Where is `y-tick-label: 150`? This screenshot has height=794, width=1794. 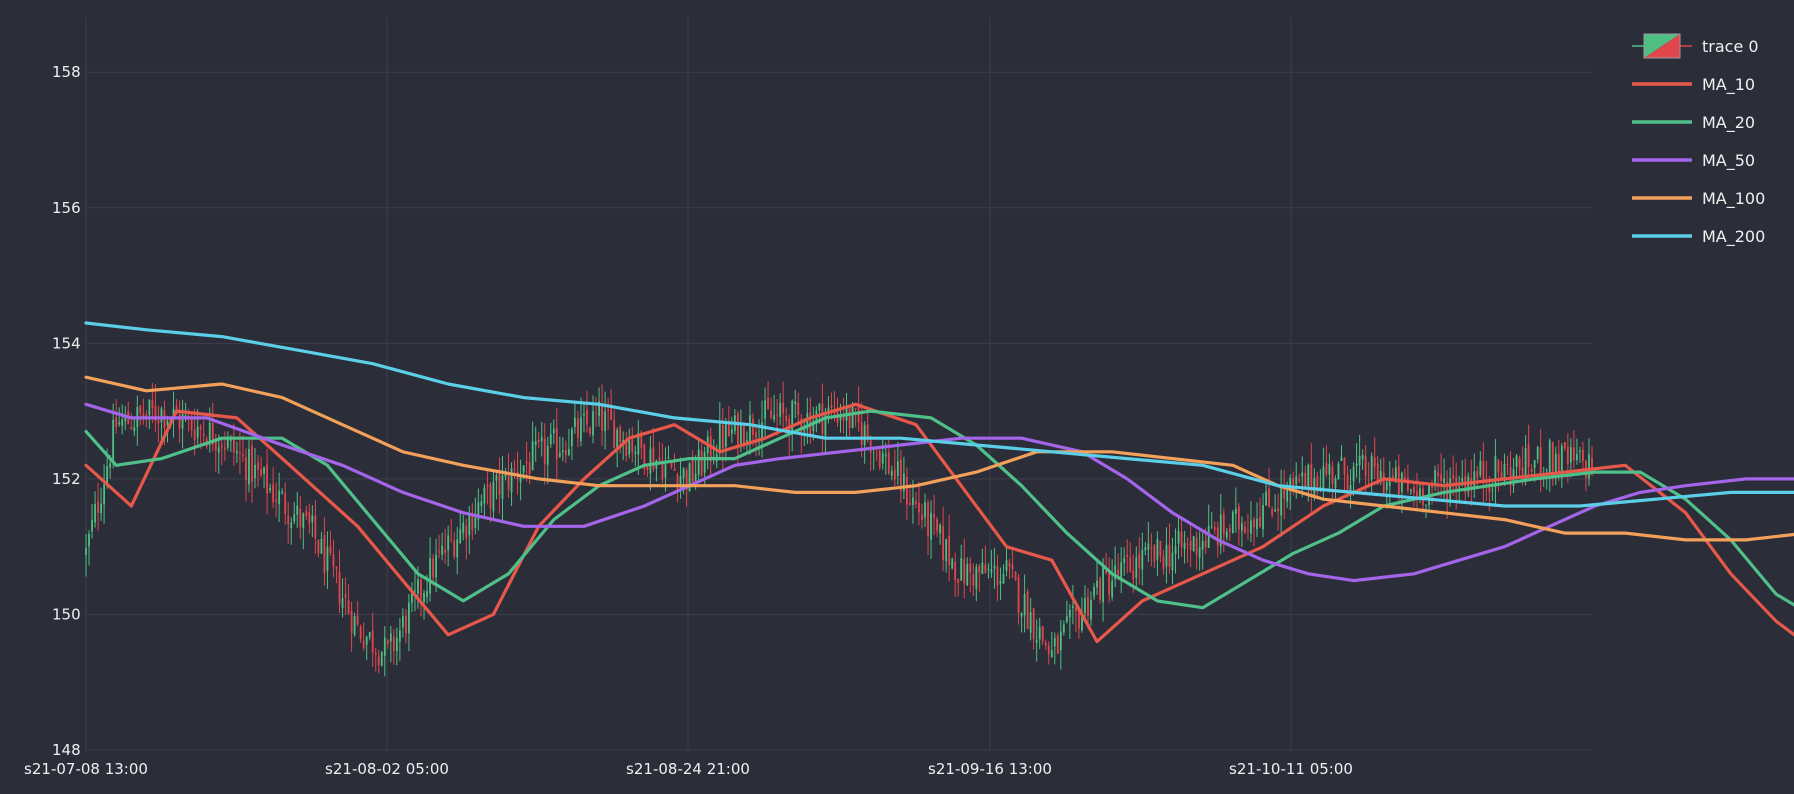
y-tick-label: 150 is located at coordinates (66, 614).